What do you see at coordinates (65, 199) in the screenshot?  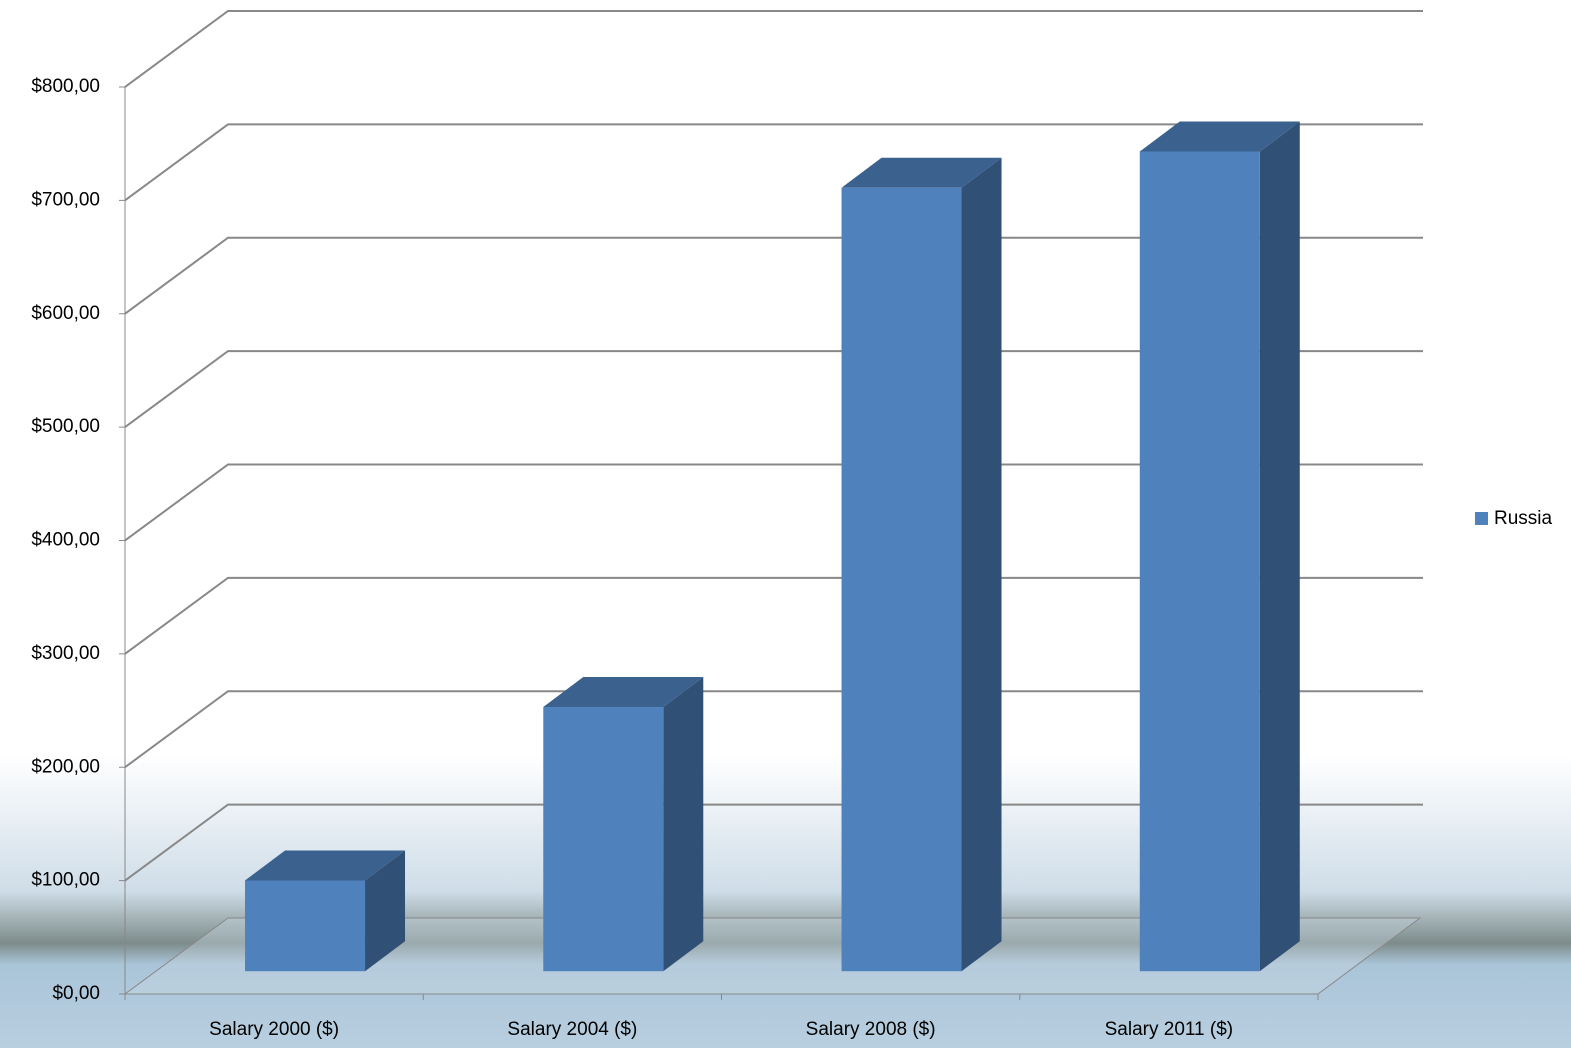 I see `y-tick-label: $700,00` at bounding box center [65, 199].